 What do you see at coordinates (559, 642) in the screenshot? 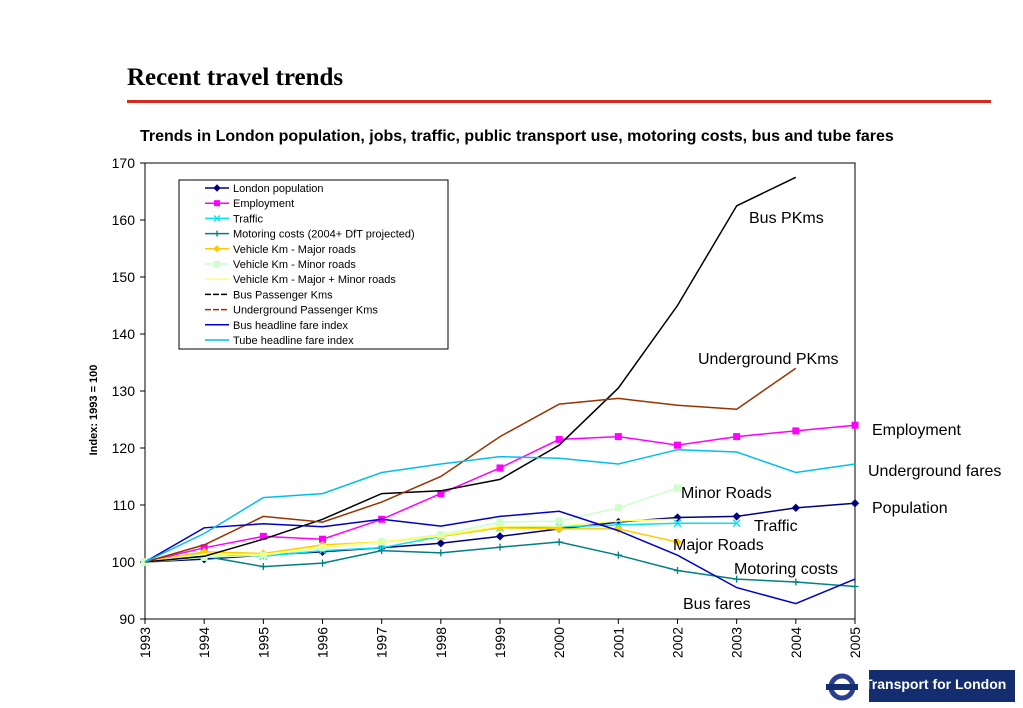
I see `x-tick-label: 2000` at bounding box center [559, 642].